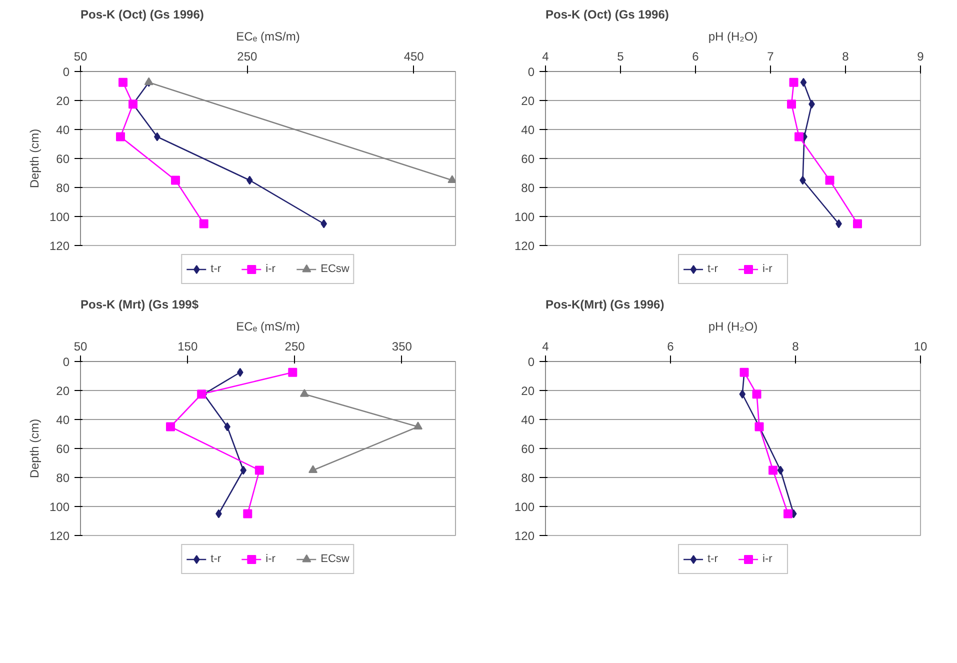 This screenshot has height=663, width=957. Describe the element at coordinates (139, 305) in the screenshot. I see `chart-title: Pos-K (Mrt) (Gs 199$` at that location.